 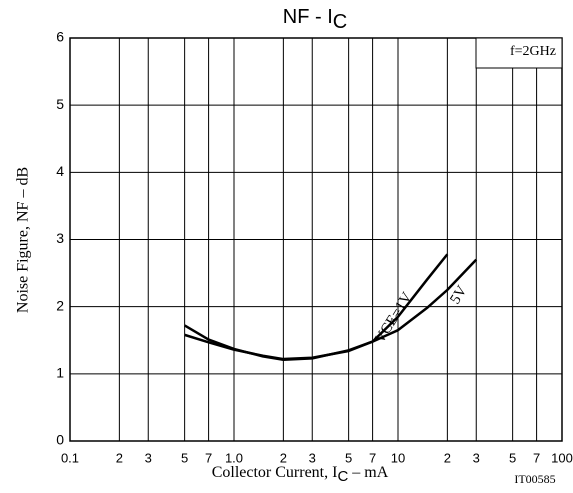 I want to click on x-axis-label: Collector Current, IC – mA, so click(x=300, y=474).